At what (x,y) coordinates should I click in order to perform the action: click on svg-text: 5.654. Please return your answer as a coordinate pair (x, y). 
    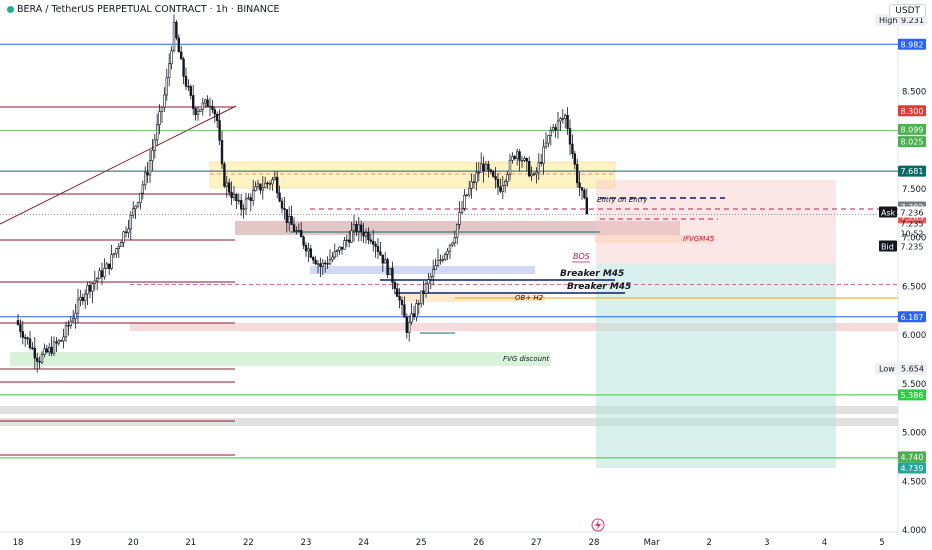
    Looking at the image, I should click on (912, 369).